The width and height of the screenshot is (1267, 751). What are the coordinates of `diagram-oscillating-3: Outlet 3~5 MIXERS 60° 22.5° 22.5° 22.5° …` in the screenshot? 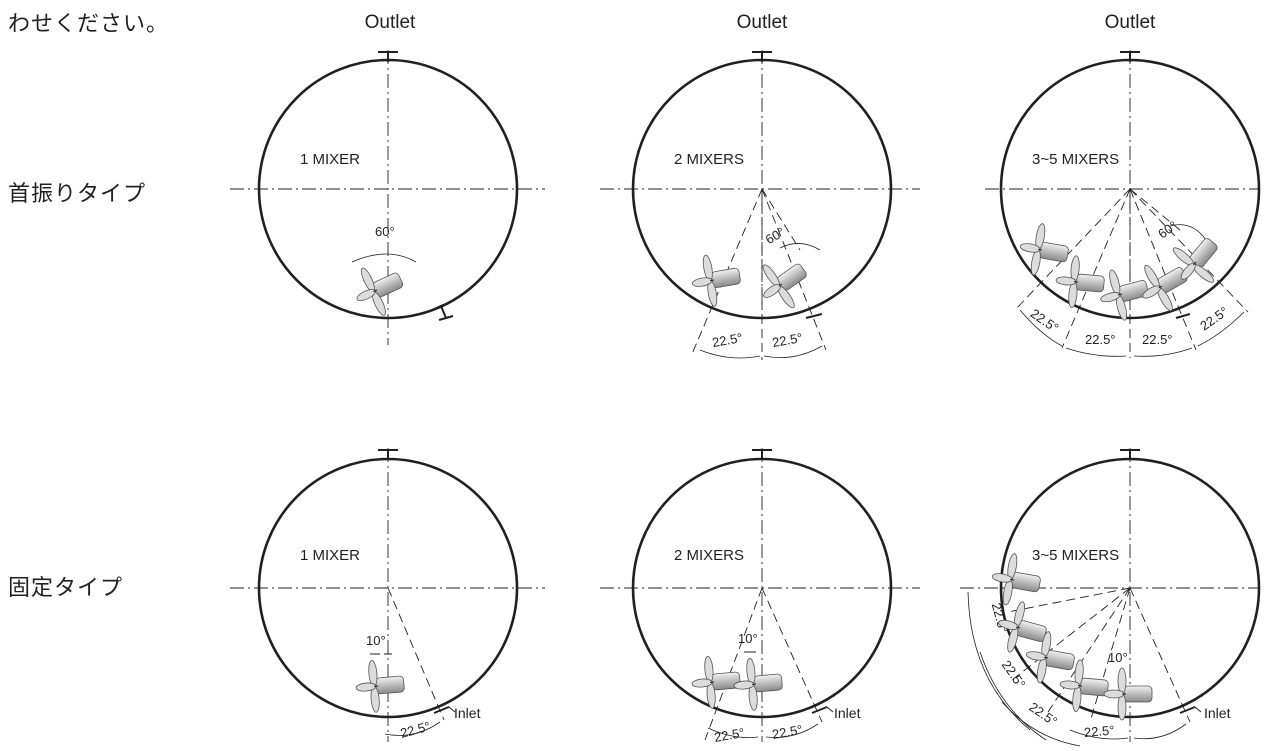 It's located at (1123, 185).